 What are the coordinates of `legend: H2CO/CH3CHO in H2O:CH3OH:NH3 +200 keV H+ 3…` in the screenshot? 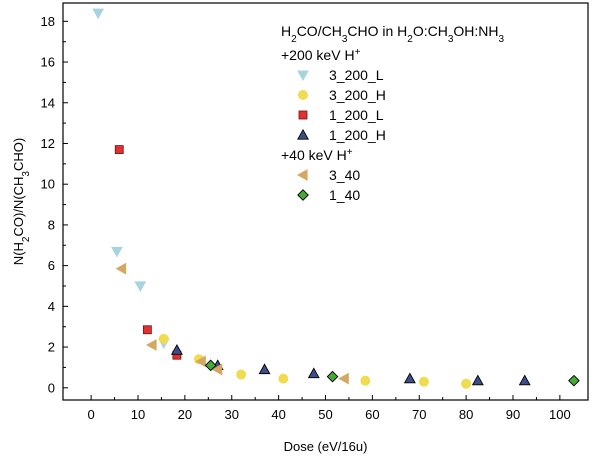 It's located at (393, 113).